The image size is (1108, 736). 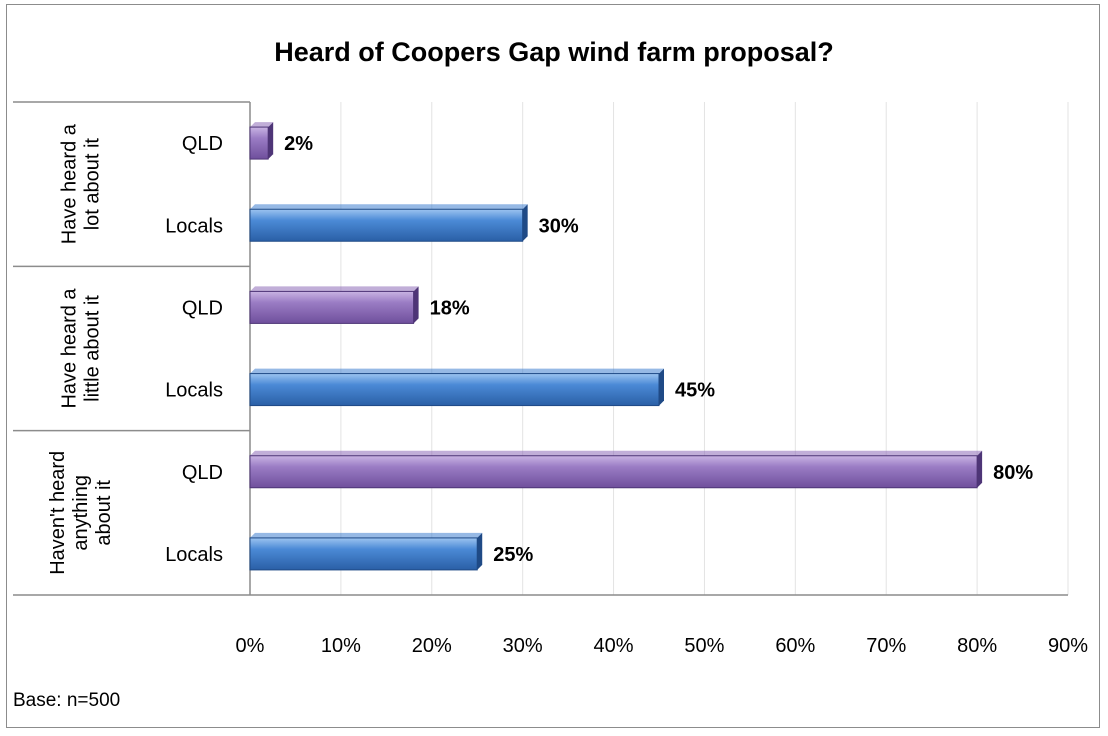 I want to click on data-label: 25%, so click(x=513, y=555).